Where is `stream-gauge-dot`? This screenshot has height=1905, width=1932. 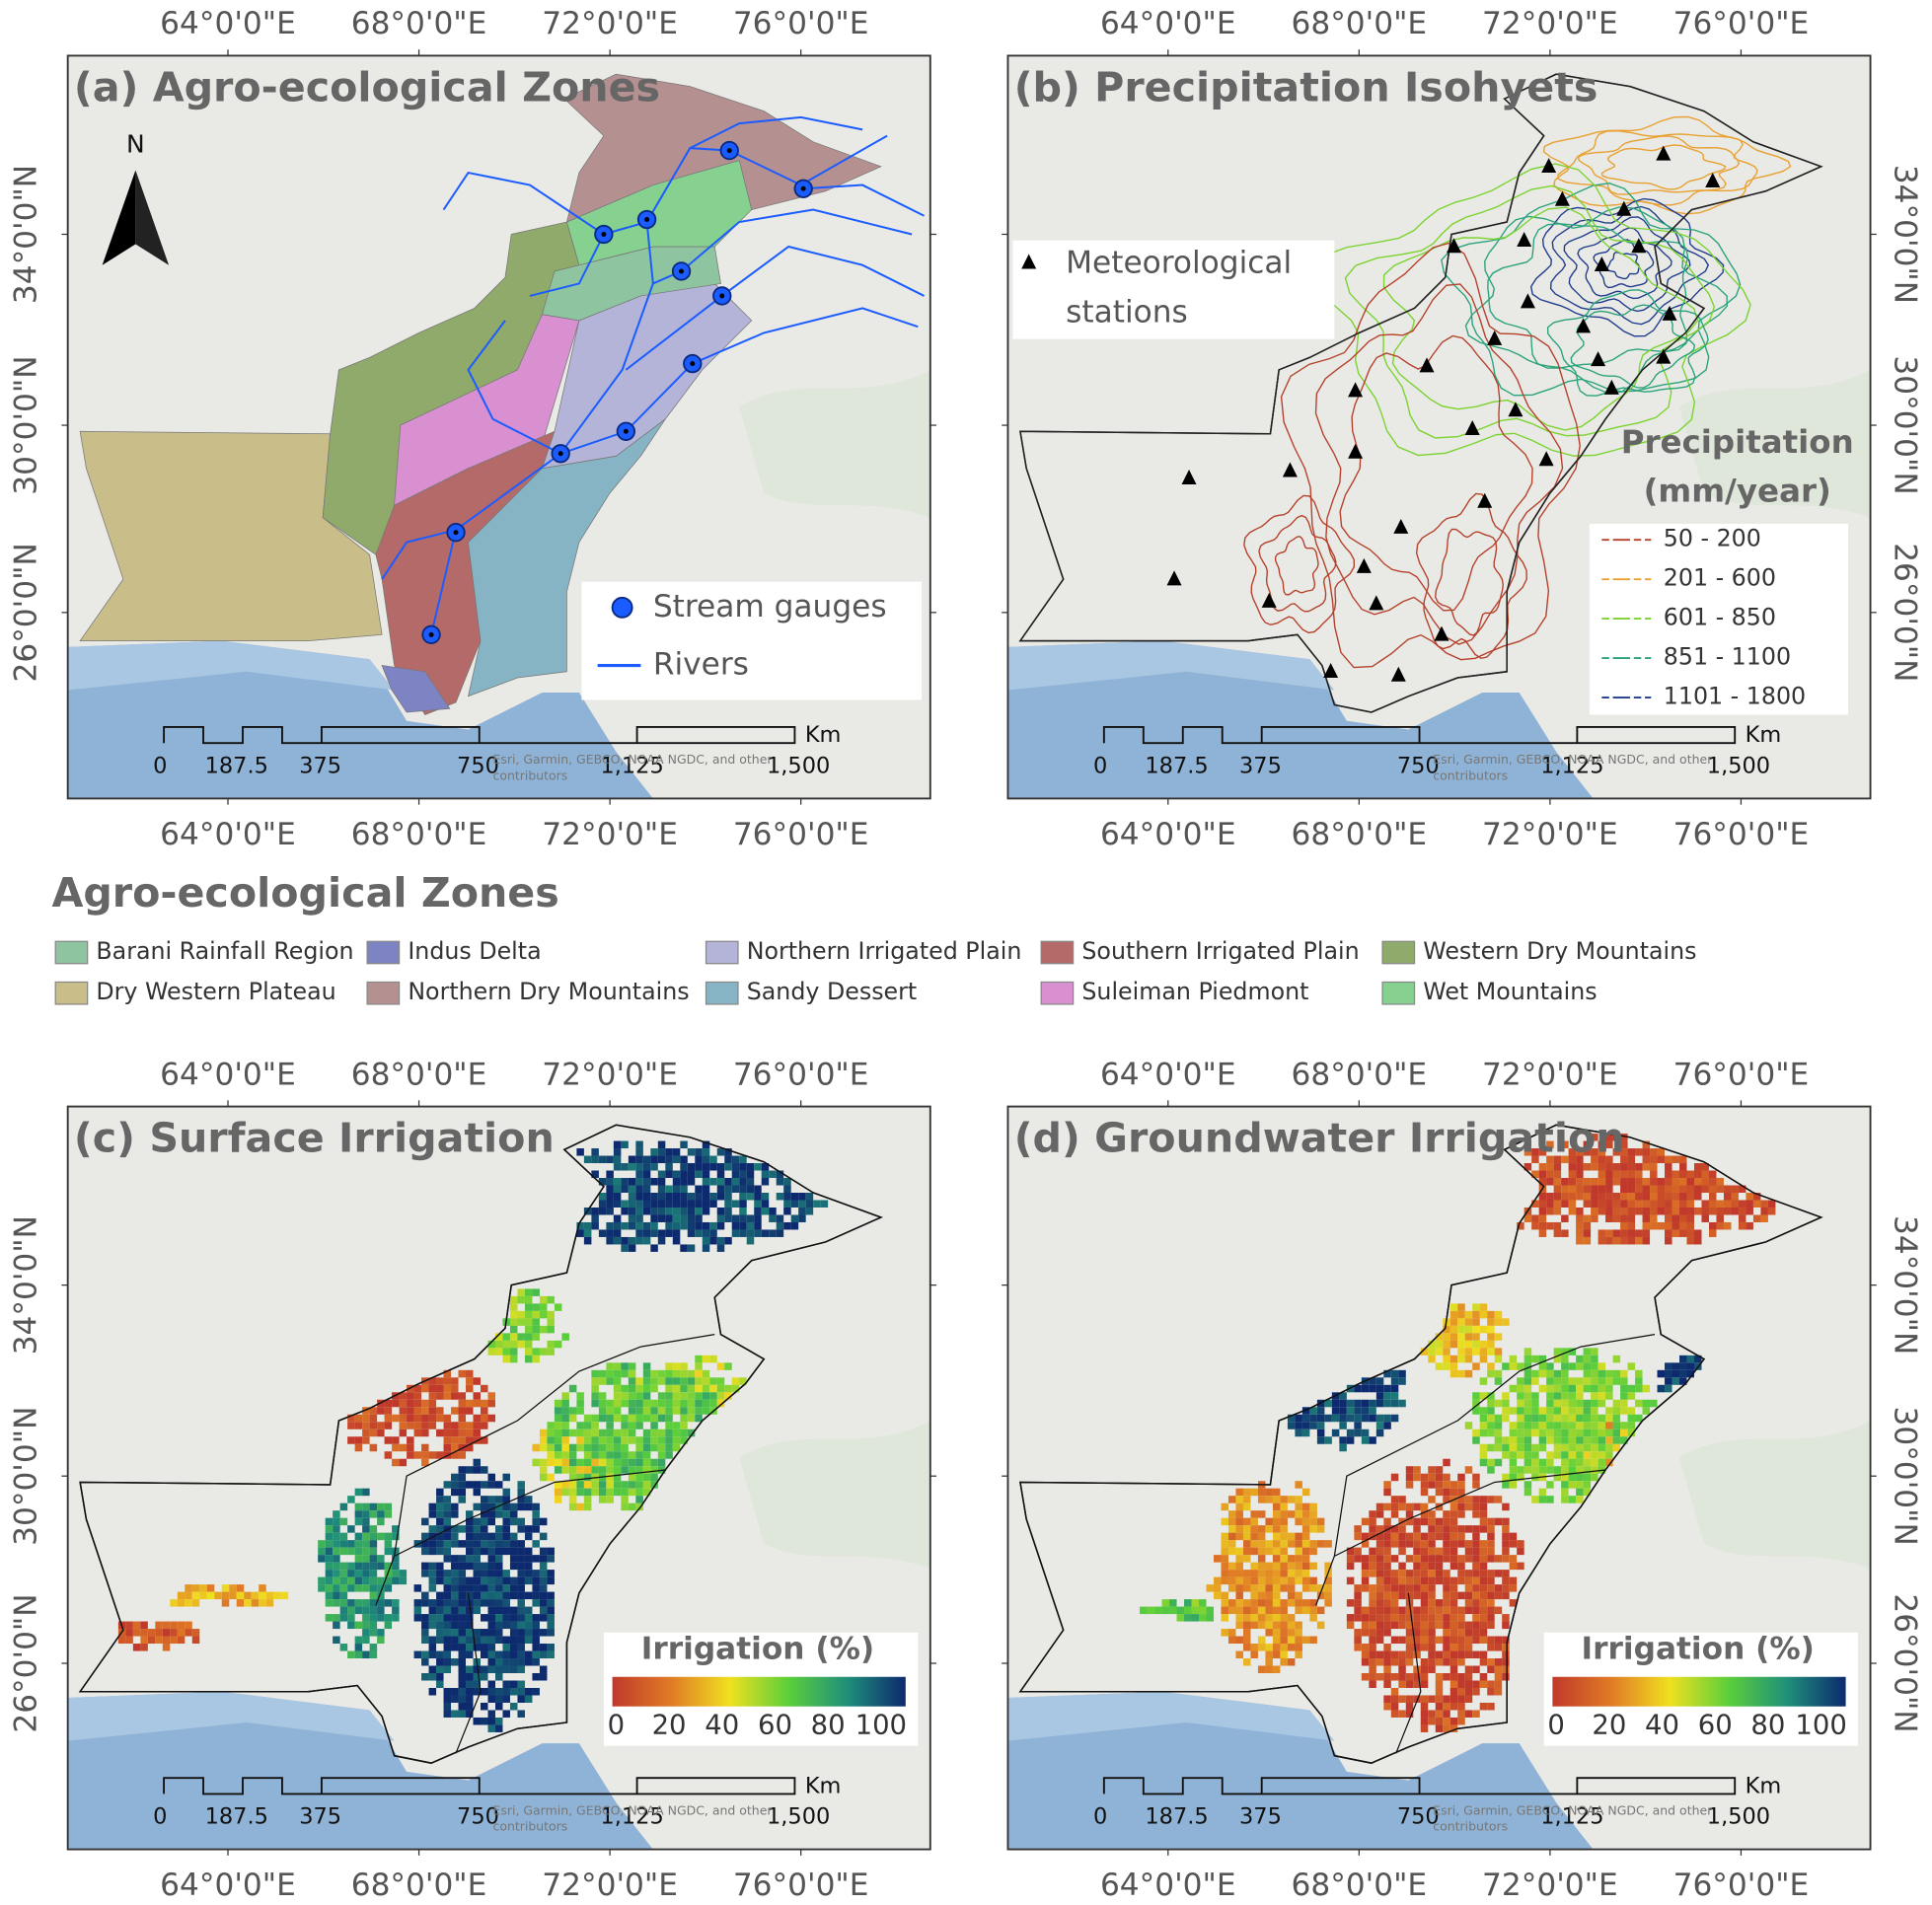
stream-gauge-dot is located at coordinates (560, 454).